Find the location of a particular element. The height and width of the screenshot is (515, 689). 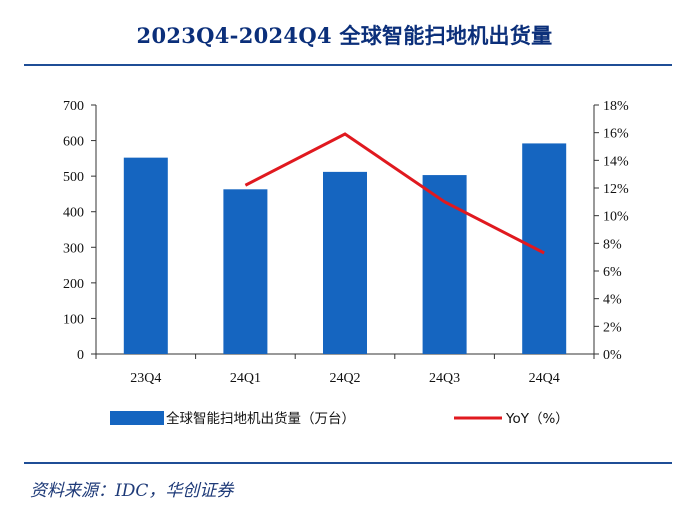

footer-divider is located at coordinates (348, 463).